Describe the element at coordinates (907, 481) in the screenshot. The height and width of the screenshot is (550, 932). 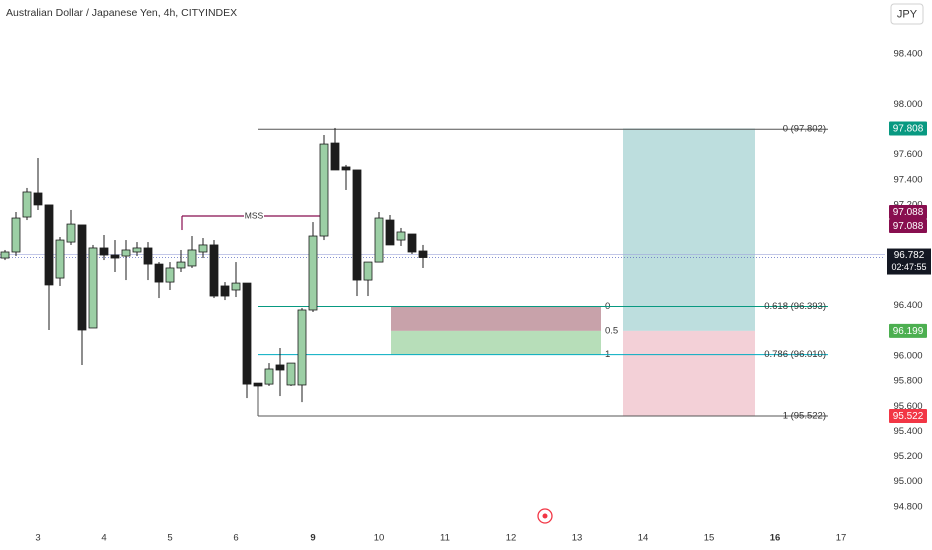
I see `y-tick-label: 95.000` at that location.